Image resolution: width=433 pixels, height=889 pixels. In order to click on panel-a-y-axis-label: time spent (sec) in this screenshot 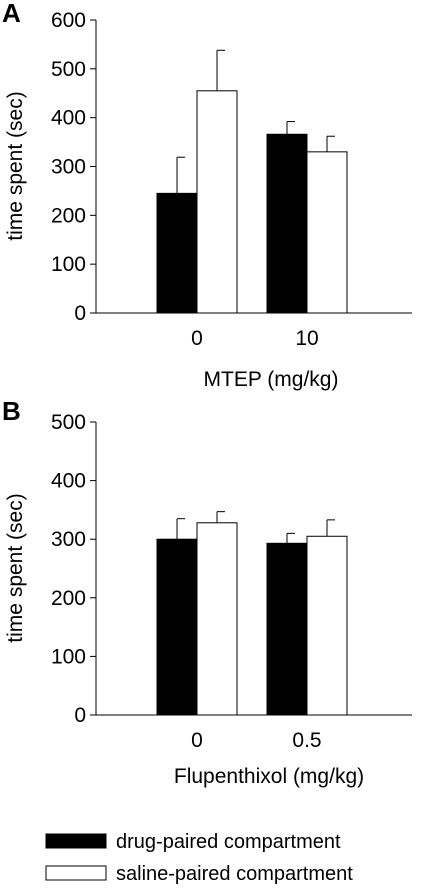, I will do `click(15, 165)`.